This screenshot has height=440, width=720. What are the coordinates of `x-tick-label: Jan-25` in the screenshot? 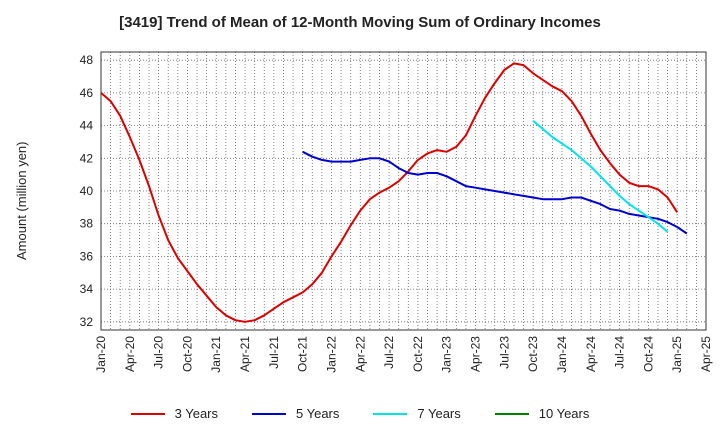 It's located at (677, 354).